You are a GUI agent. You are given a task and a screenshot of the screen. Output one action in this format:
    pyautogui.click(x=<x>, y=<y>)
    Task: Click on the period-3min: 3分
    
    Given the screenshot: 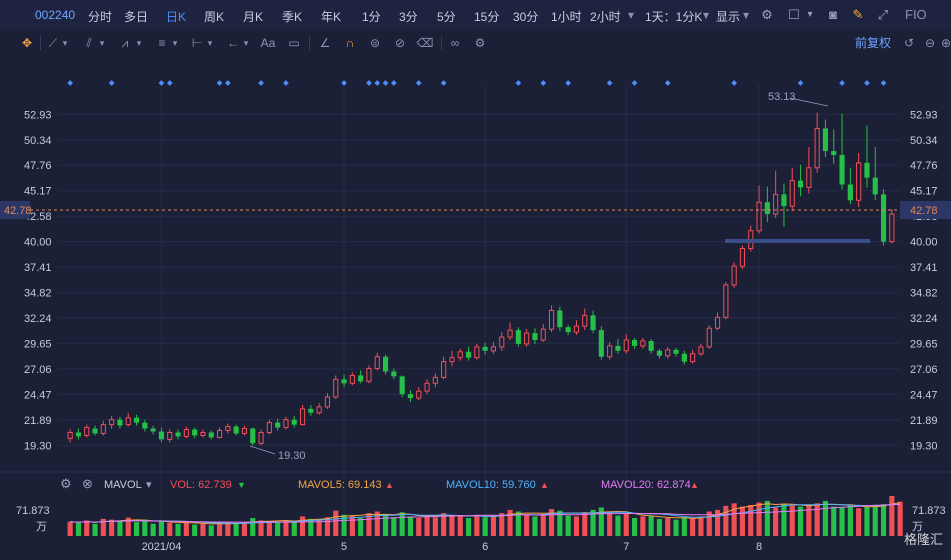 What is the action you would take?
    pyautogui.click(x=408, y=17)
    